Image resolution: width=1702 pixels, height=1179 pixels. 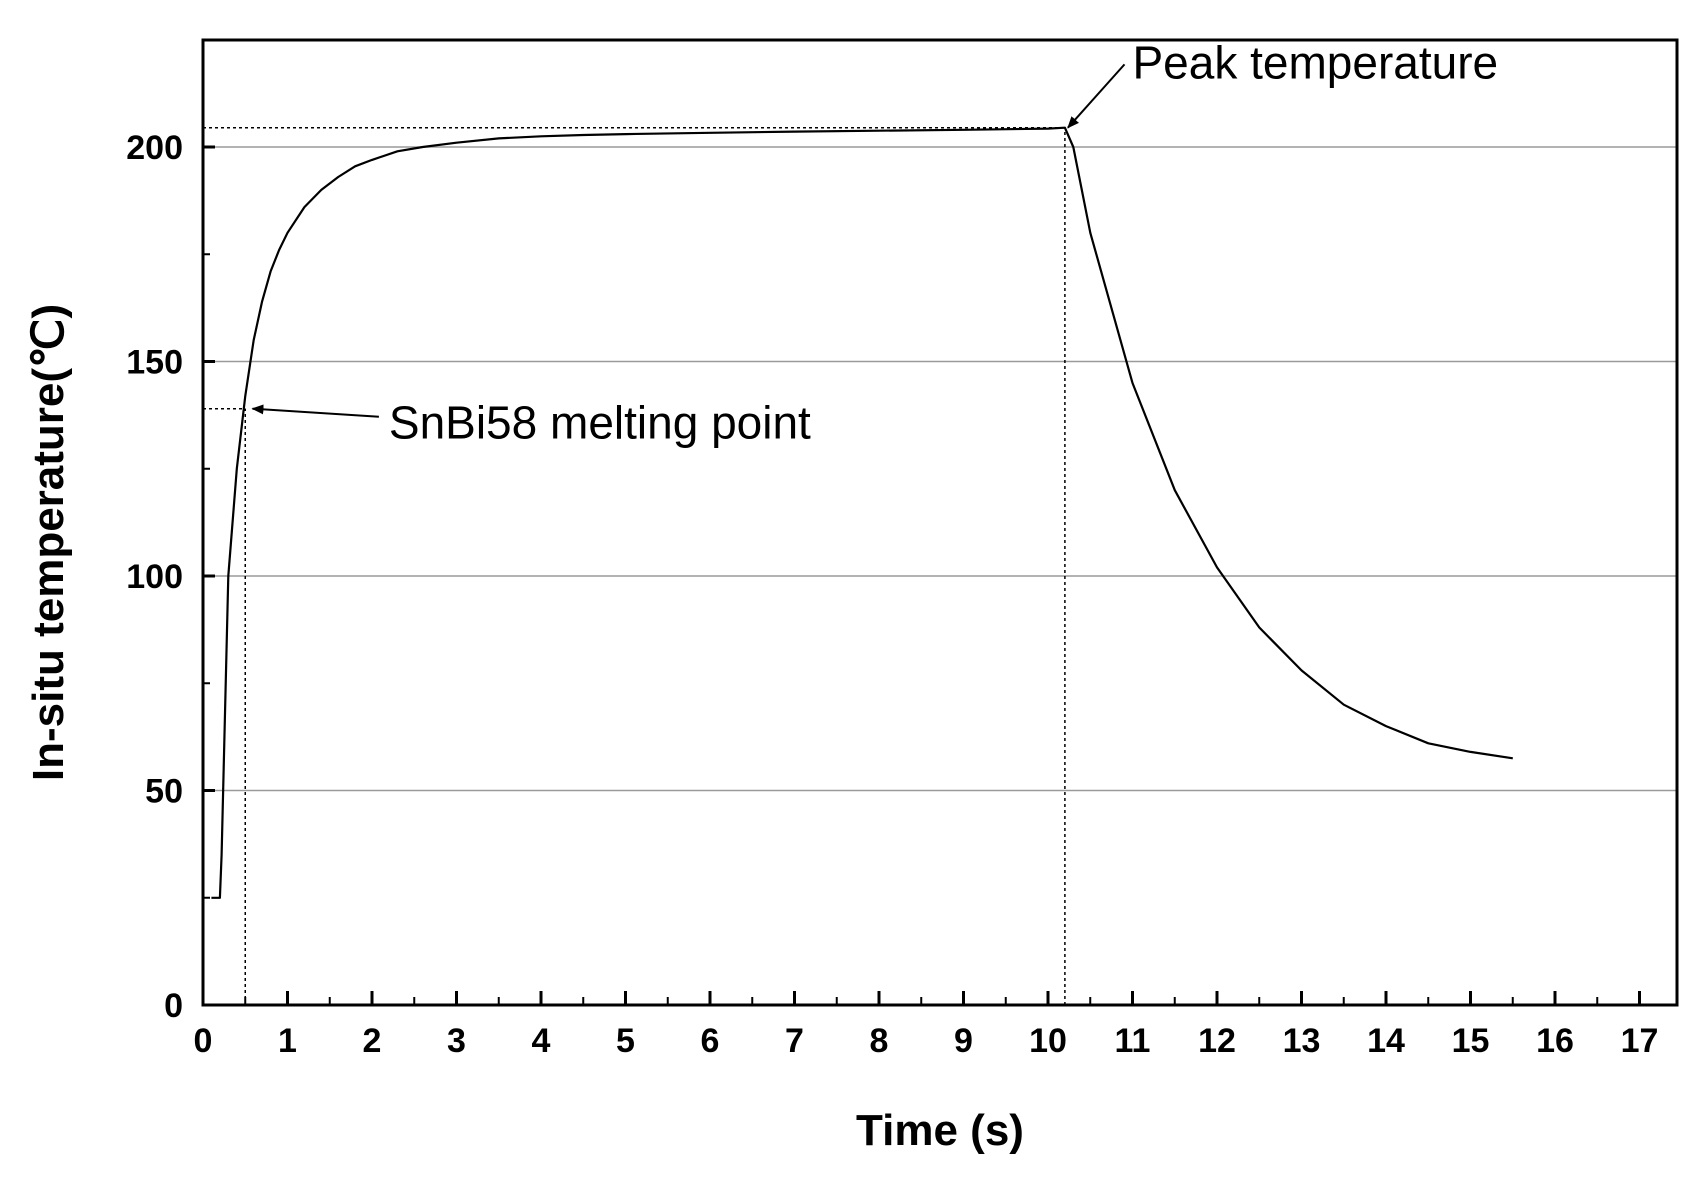 I want to click on melting-point-label: SnBi58 melting point, so click(x=600, y=423).